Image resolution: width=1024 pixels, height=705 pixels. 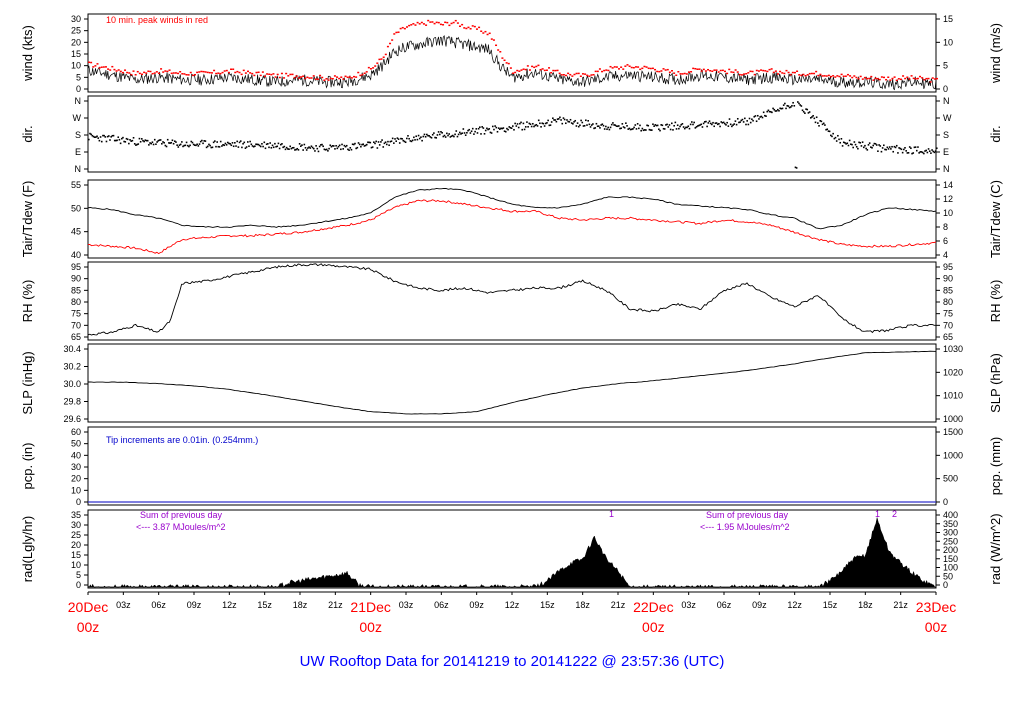 I want to click on slp-left-tick-label: 30.4, so click(x=72, y=349).